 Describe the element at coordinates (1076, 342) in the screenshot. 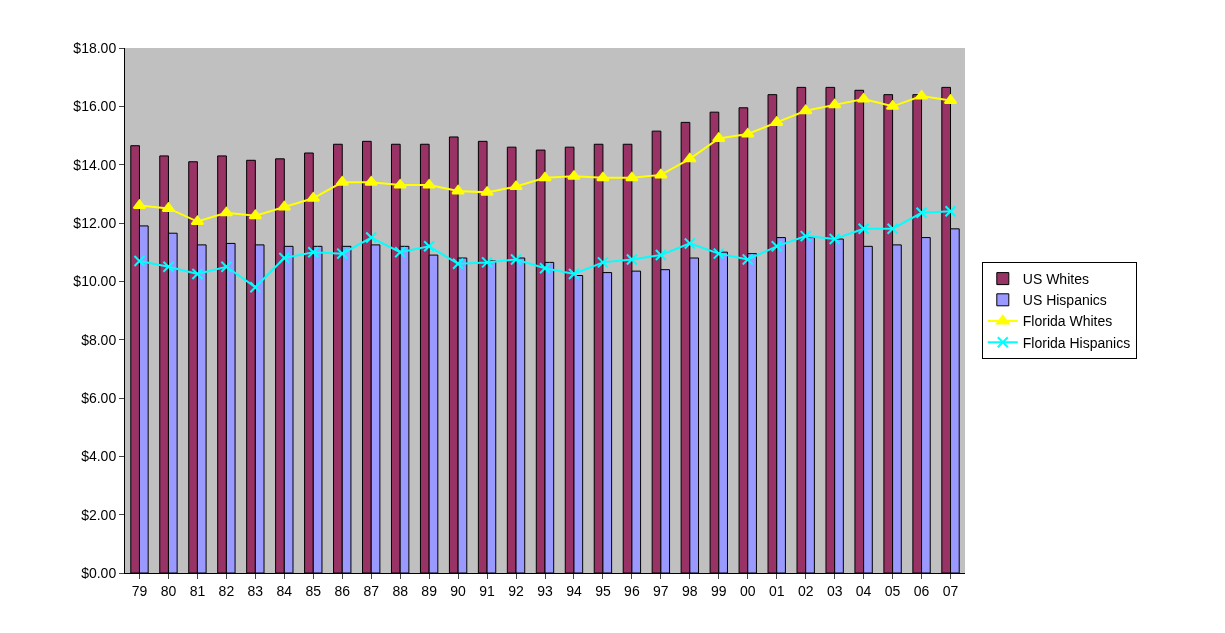

I see `legend-label: Florida Hispanics` at that location.